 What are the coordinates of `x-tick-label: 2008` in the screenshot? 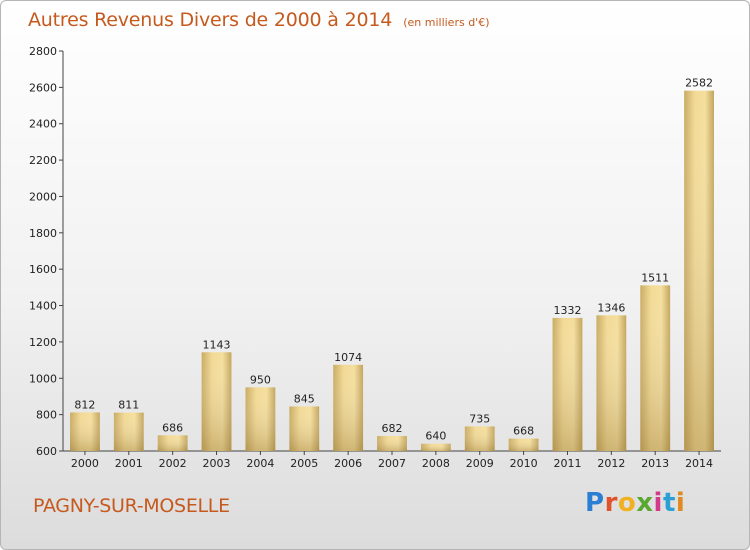 It's located at (436, 463).